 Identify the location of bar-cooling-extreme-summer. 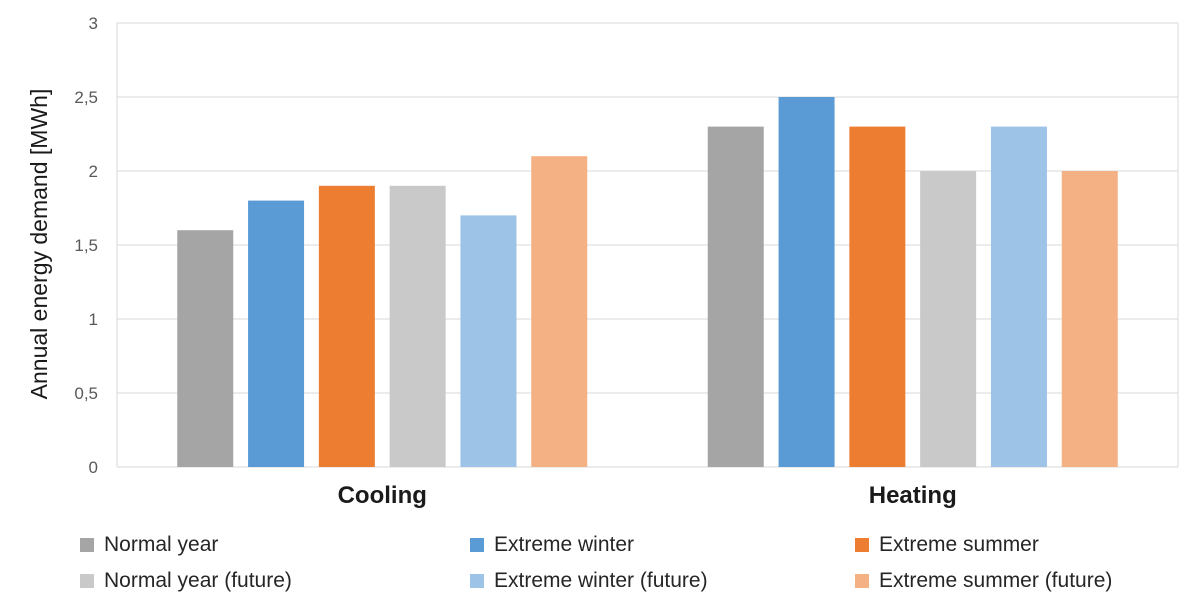
(346, 326).